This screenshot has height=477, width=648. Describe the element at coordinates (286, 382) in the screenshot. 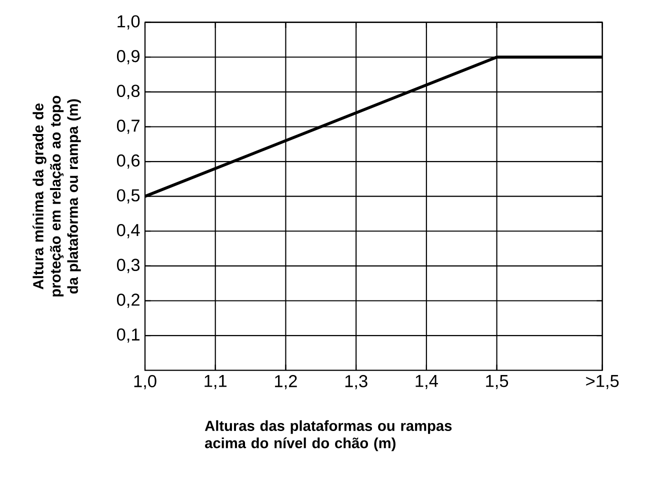

I see `x-tick-label: 1,2` at that location.